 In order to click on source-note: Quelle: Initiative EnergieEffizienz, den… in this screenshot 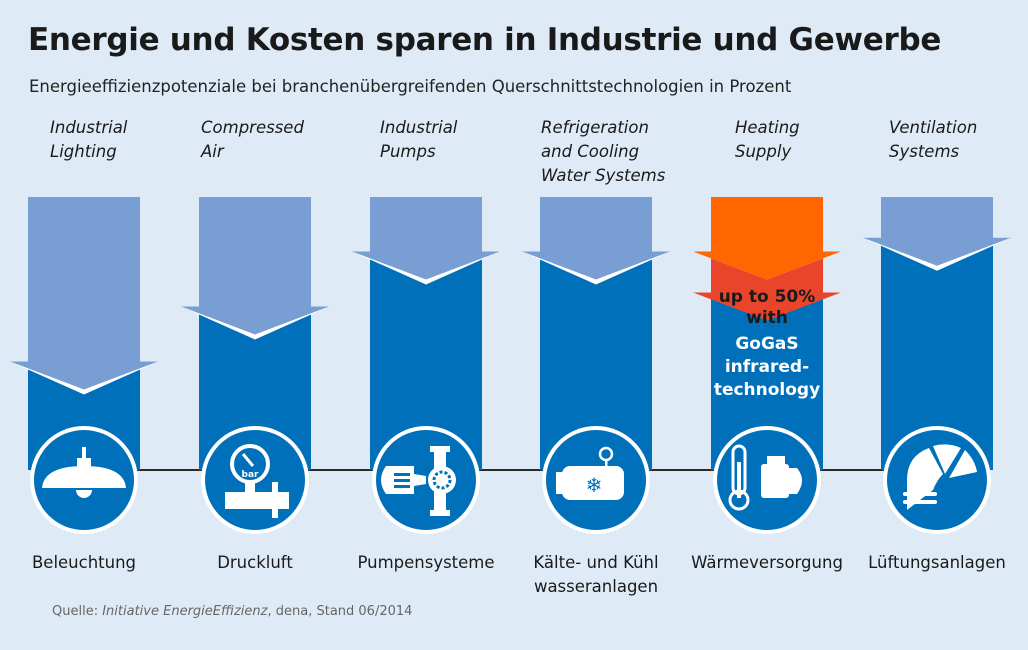, I will do `click(232, 611)`.